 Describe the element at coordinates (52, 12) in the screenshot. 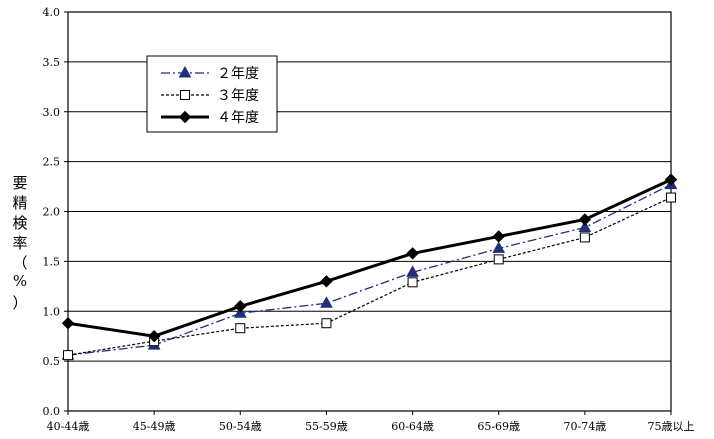

I see `y-tick-label: 4.0` at that location.